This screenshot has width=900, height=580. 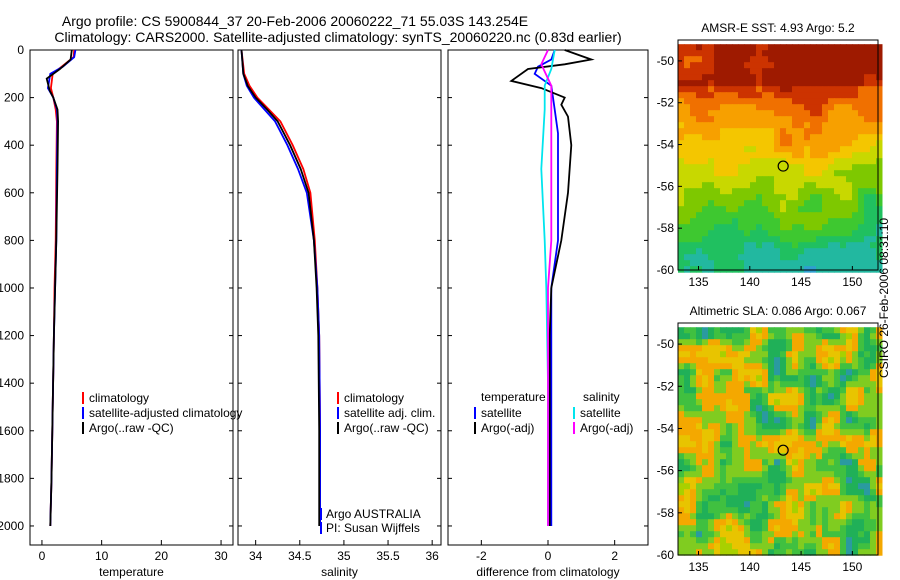 What do you see at coordinates (20, 50) in the screenshot?
I see `temperature-ytick-label: 0` at bounding box center [20, 50].